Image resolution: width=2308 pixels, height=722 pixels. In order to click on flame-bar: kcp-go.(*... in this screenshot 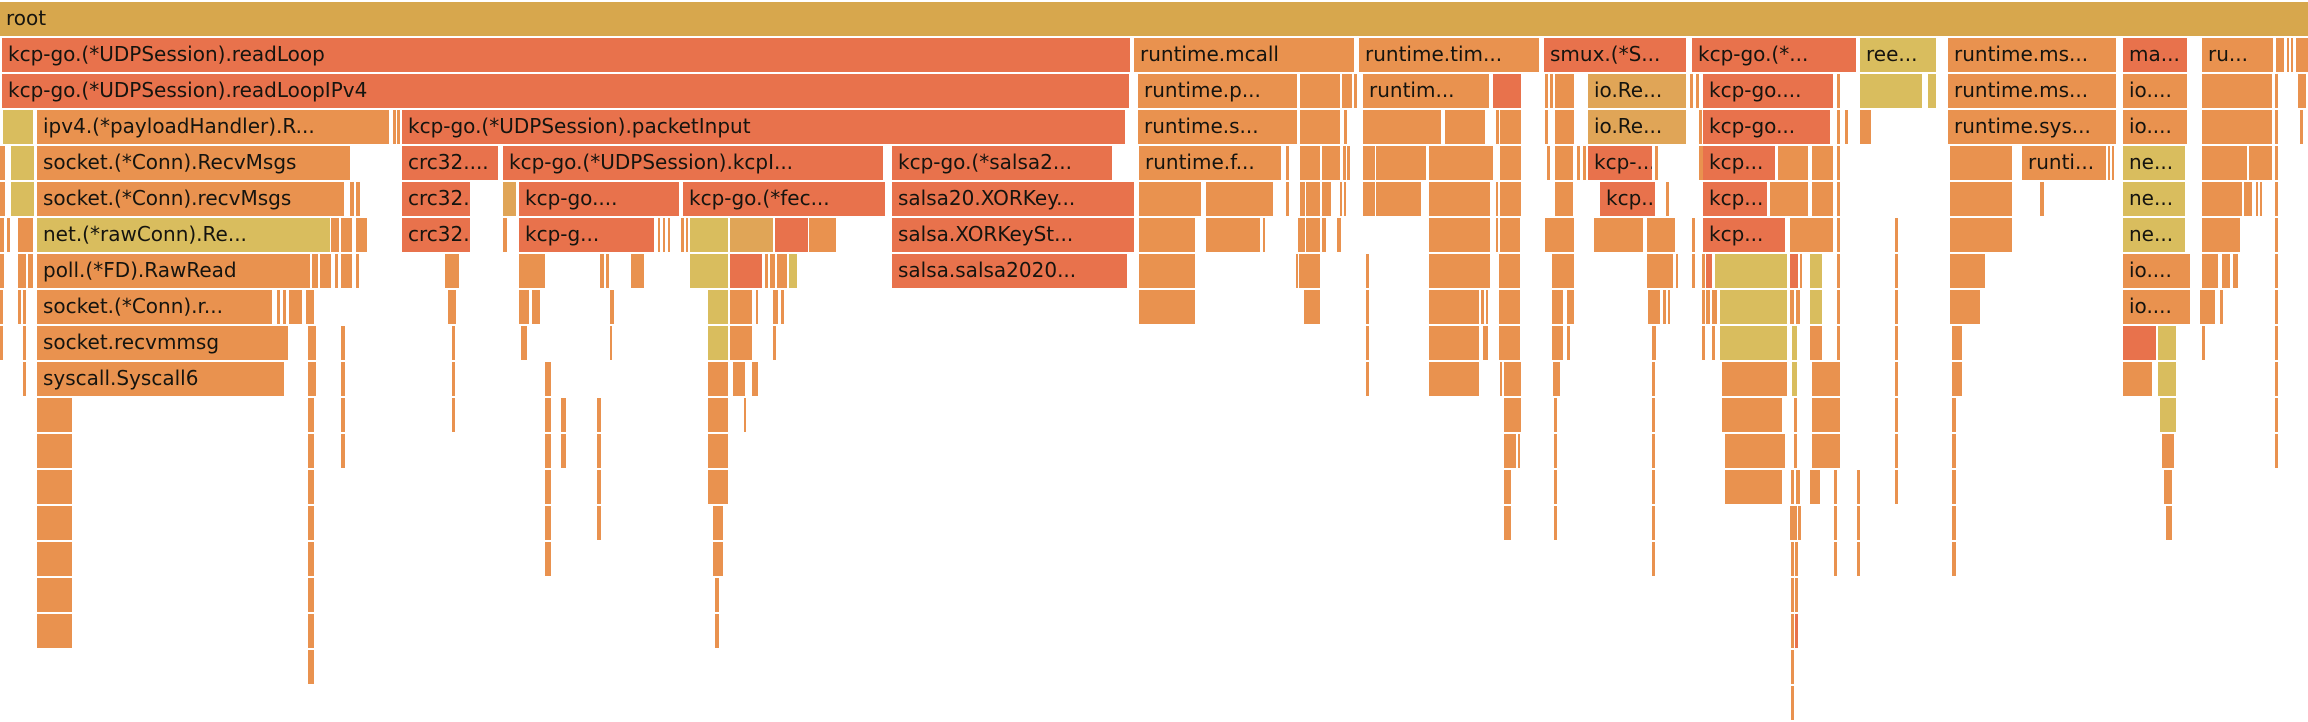, I will do `click(1774, 55)`.